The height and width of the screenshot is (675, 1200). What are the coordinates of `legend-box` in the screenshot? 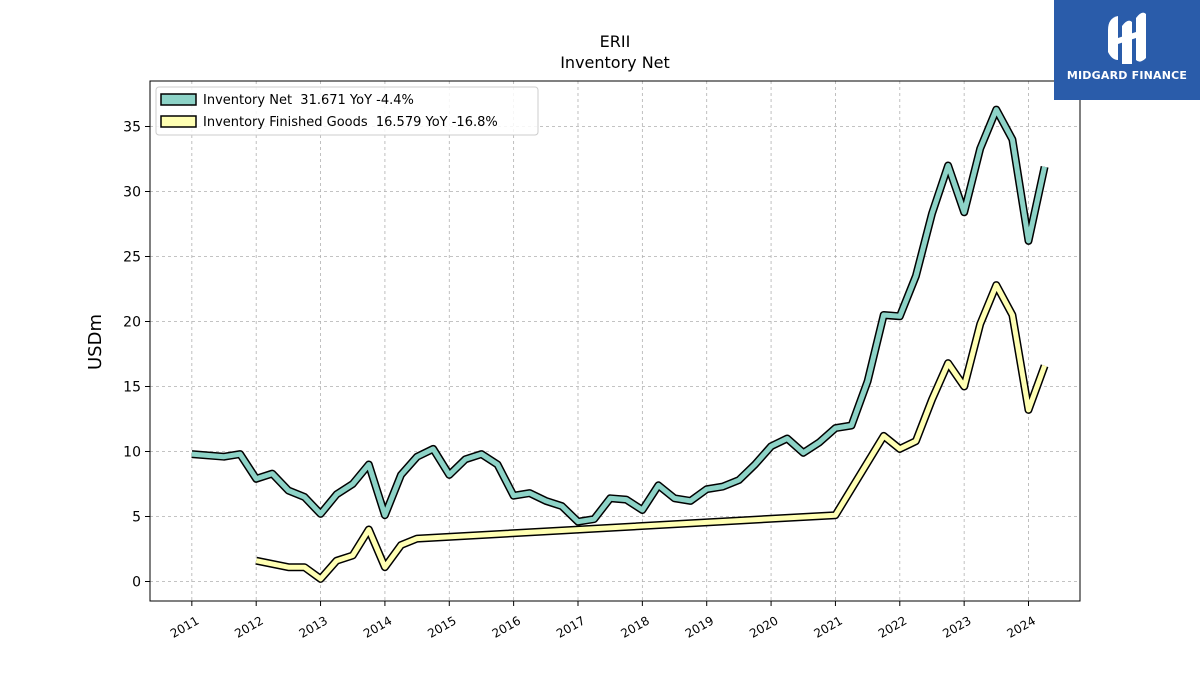 It's located at (347, 111).